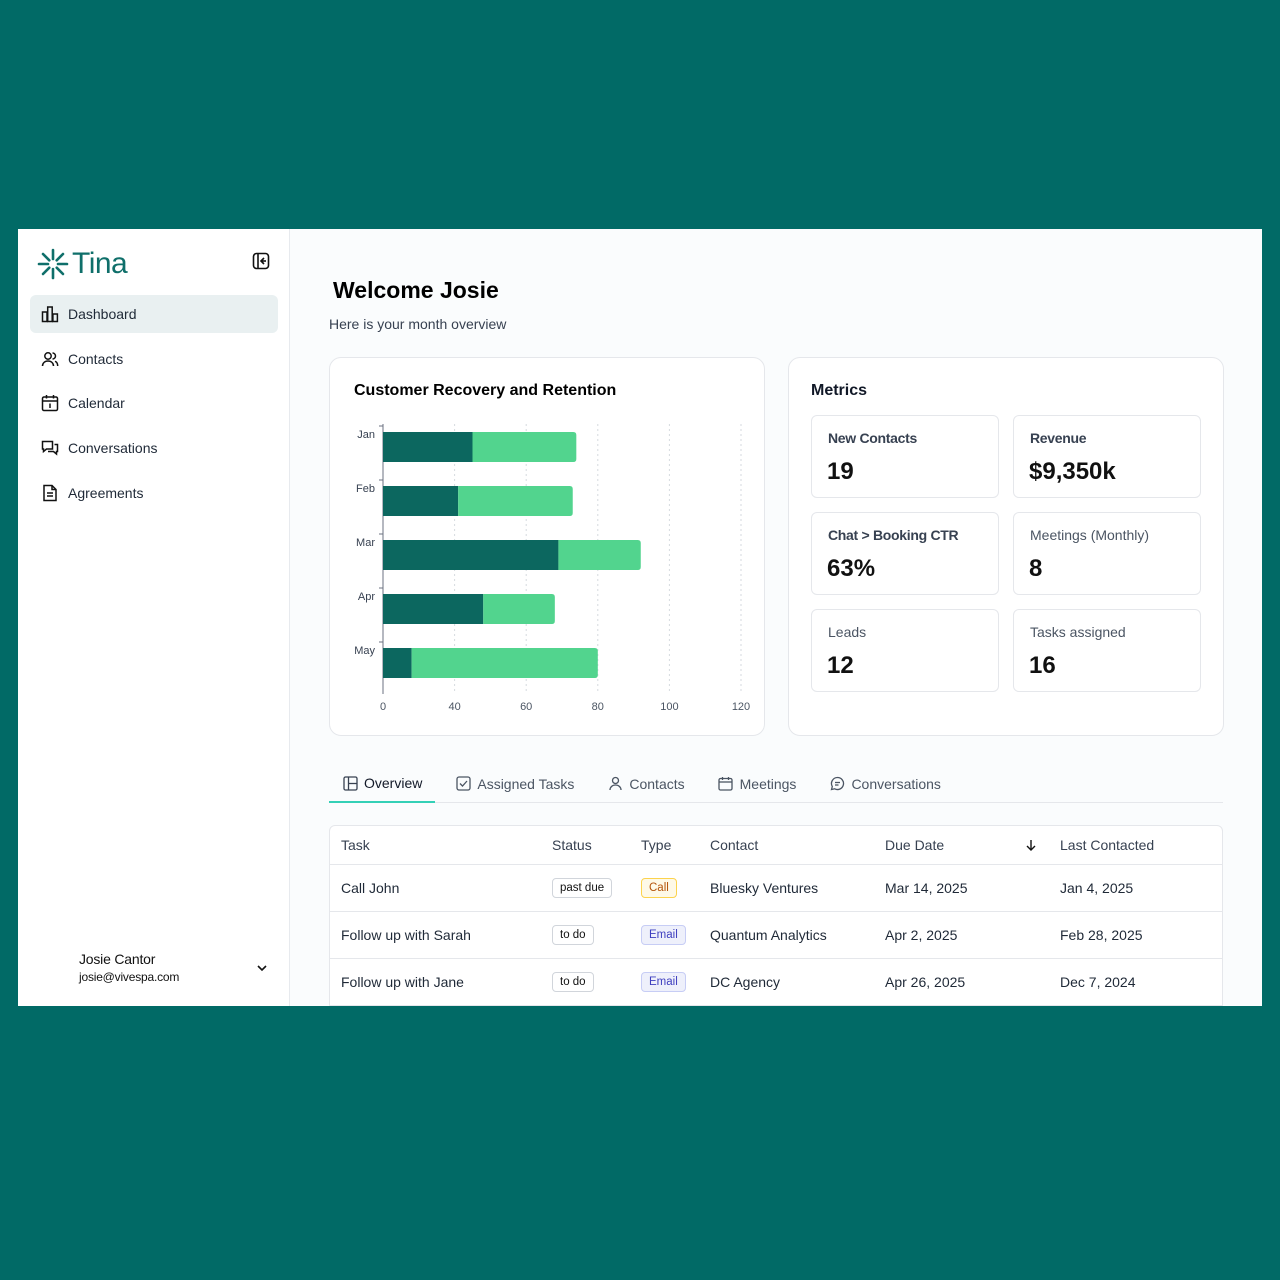  Describe the element at coordinates (102, 314) in the screenshot. I see `sidebar-item-label: Dashboard` at that location.